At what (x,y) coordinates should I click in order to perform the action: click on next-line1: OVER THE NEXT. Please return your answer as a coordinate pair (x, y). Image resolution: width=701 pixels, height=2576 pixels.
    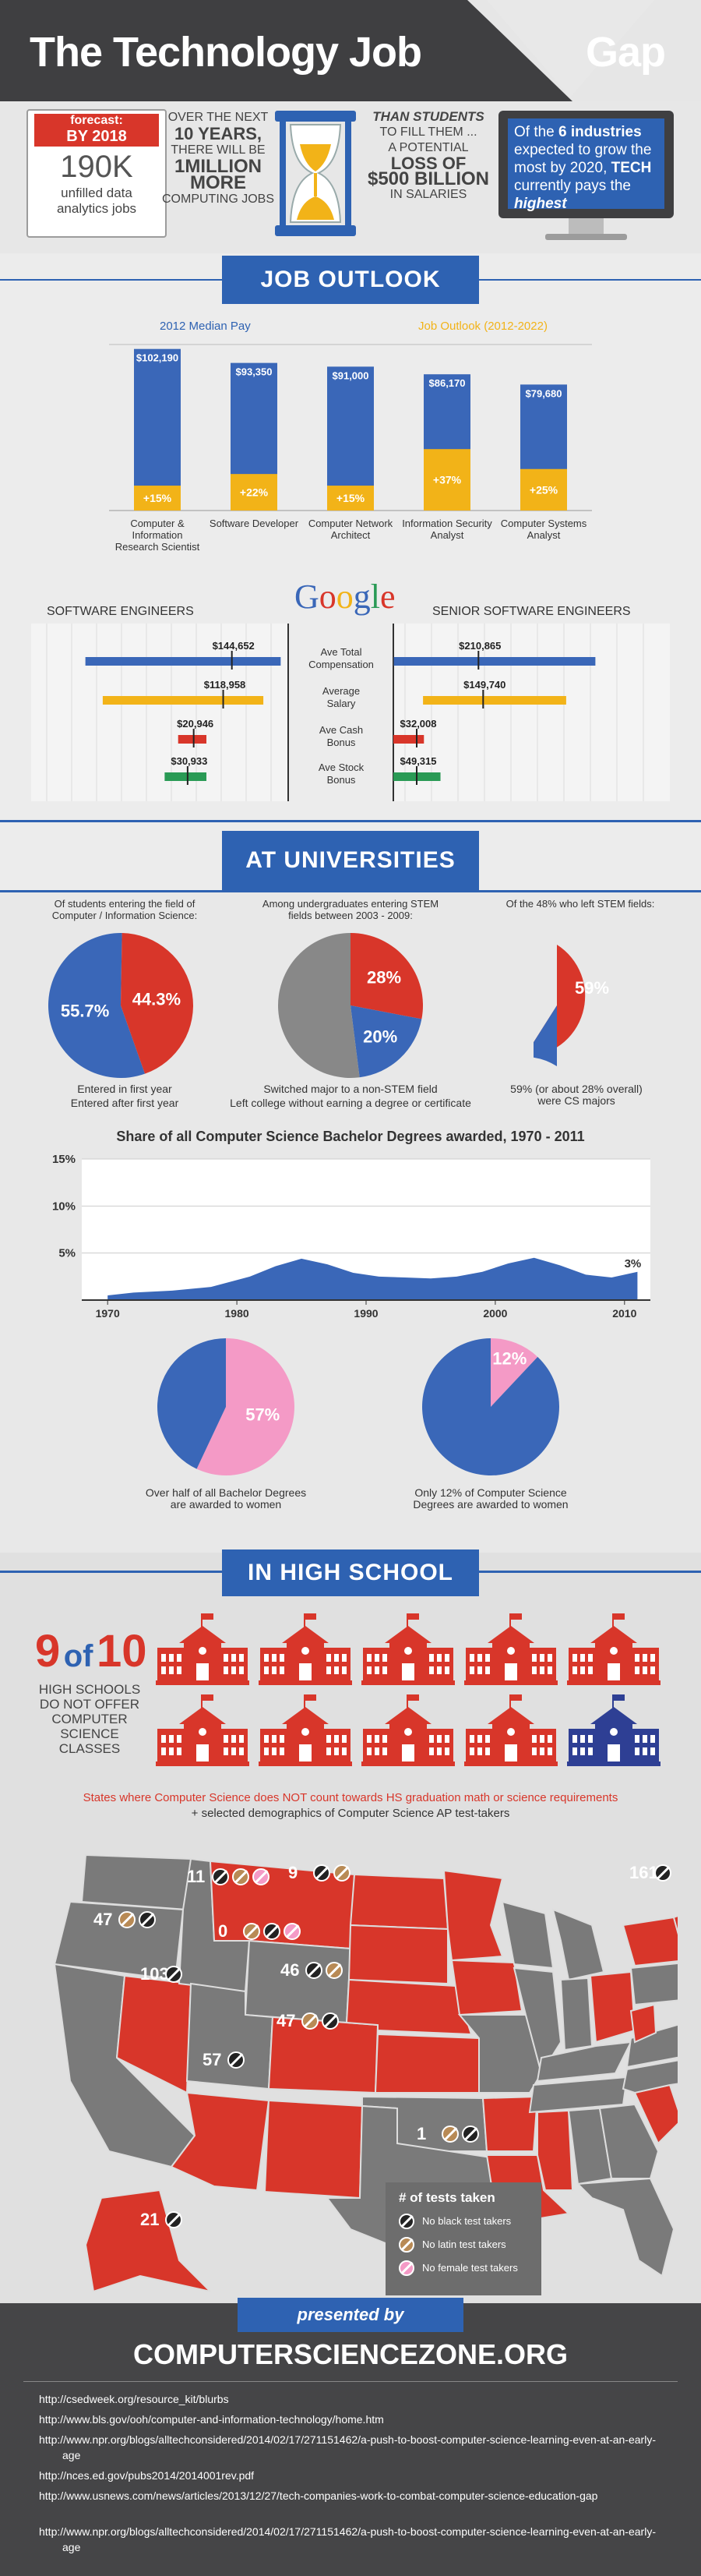
    Looking at the image, I should click on (218, 117).